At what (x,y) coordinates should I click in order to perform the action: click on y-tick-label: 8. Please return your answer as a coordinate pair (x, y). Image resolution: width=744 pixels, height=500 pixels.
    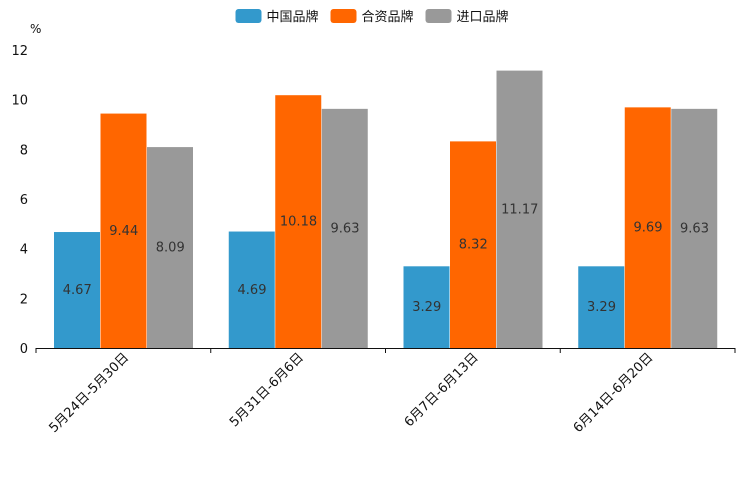
    Looking at the image, I should click on (24, 150).